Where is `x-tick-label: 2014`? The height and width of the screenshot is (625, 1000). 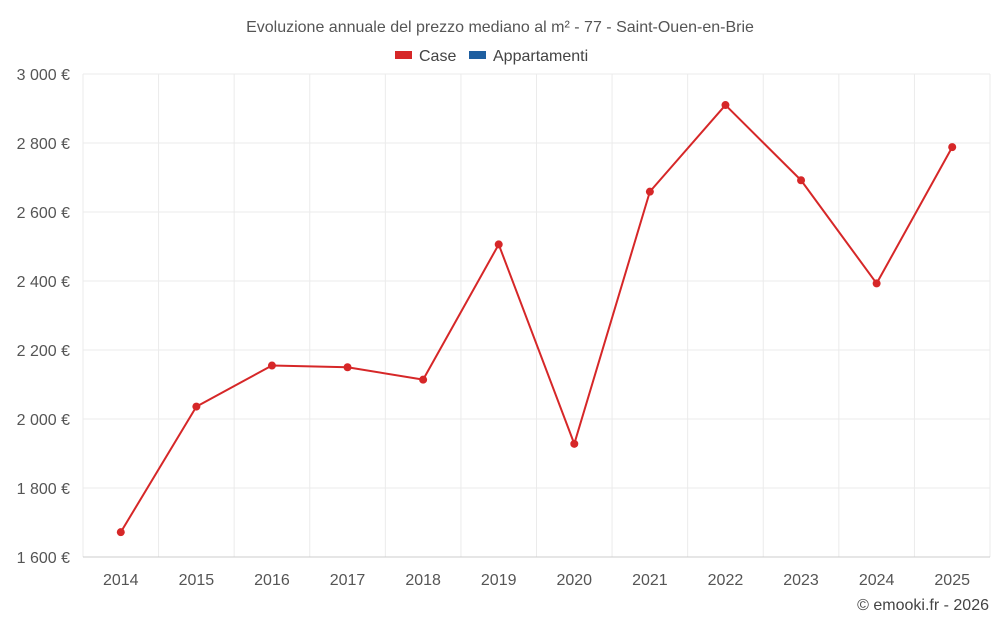
x-tick-label: 2014 is located at coordinates (121, 580).